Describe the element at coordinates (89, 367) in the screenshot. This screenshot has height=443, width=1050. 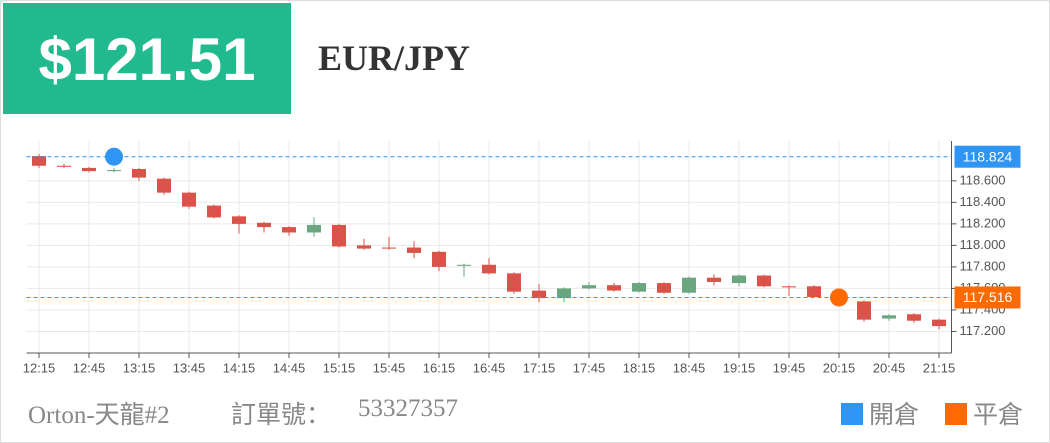
I see `x-tick-label: 12:45` at that location.